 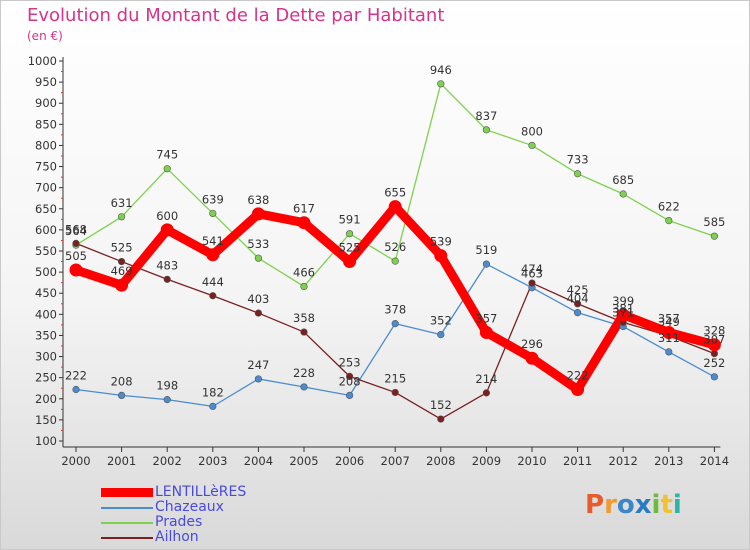 I want to click on data-label: 617, so click(x=304, y=209).